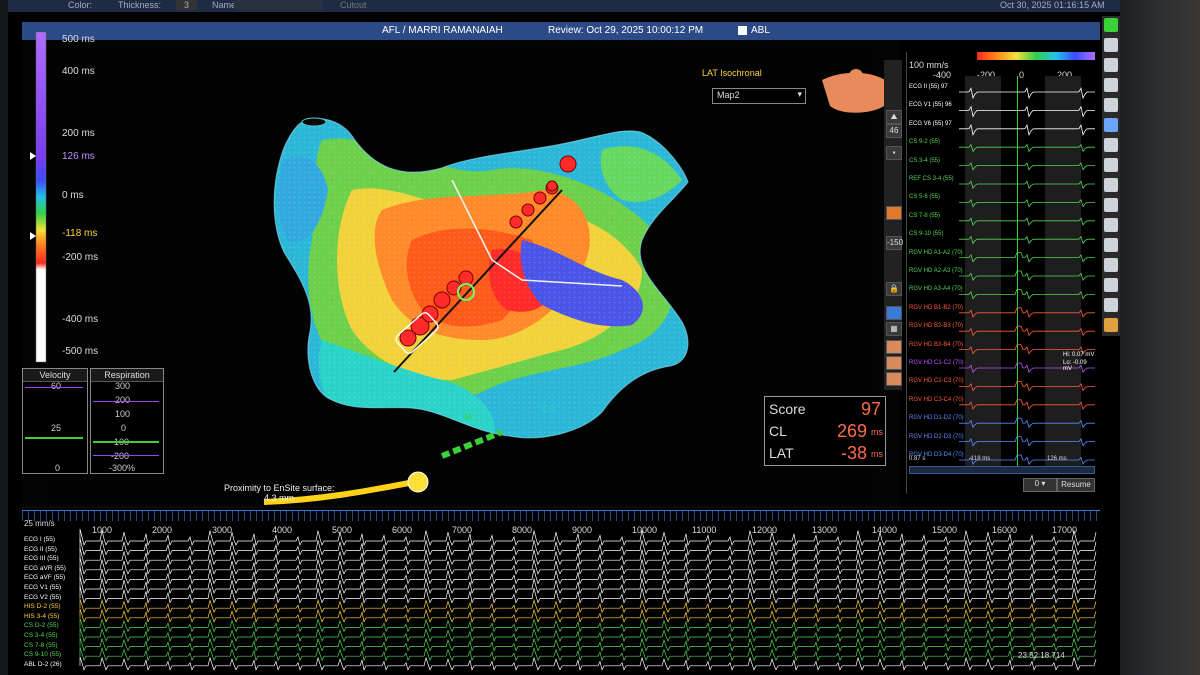  What do you see at coordinates (279, 493) in the screenshot?
I see `proximity-label: Proximity to EnSite surface: 4.3 mm` at bounding box center [279, 493].